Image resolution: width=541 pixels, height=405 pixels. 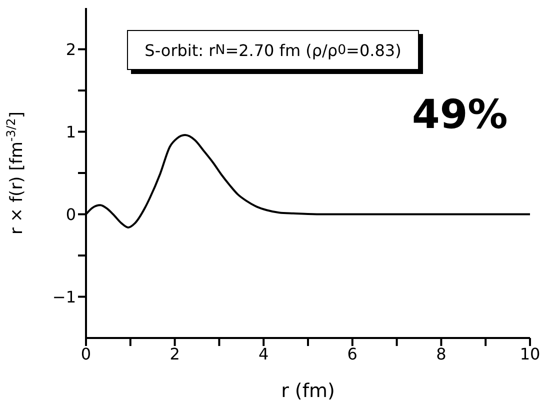 I want to click on x-tick-label: 2, so click(x=175, y=354).